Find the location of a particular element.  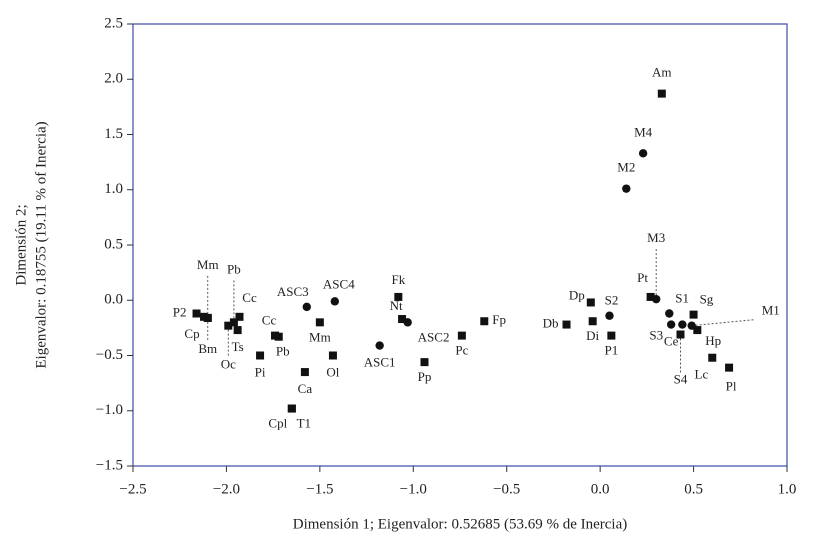

x-tick-label: −0.5 is located at coordinates (506, 489).